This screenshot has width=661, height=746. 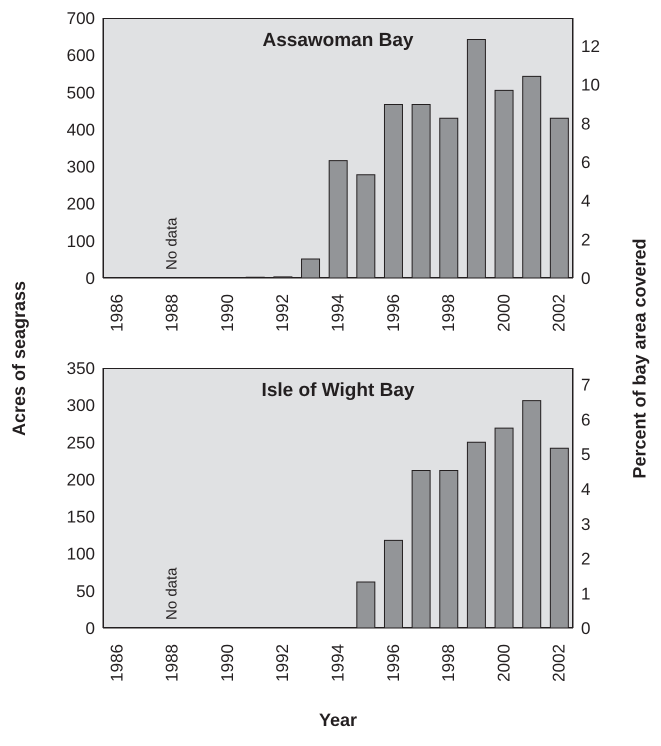 I want to click on y-axis-title: Acres of seagrass, so click(x=20, y=358).